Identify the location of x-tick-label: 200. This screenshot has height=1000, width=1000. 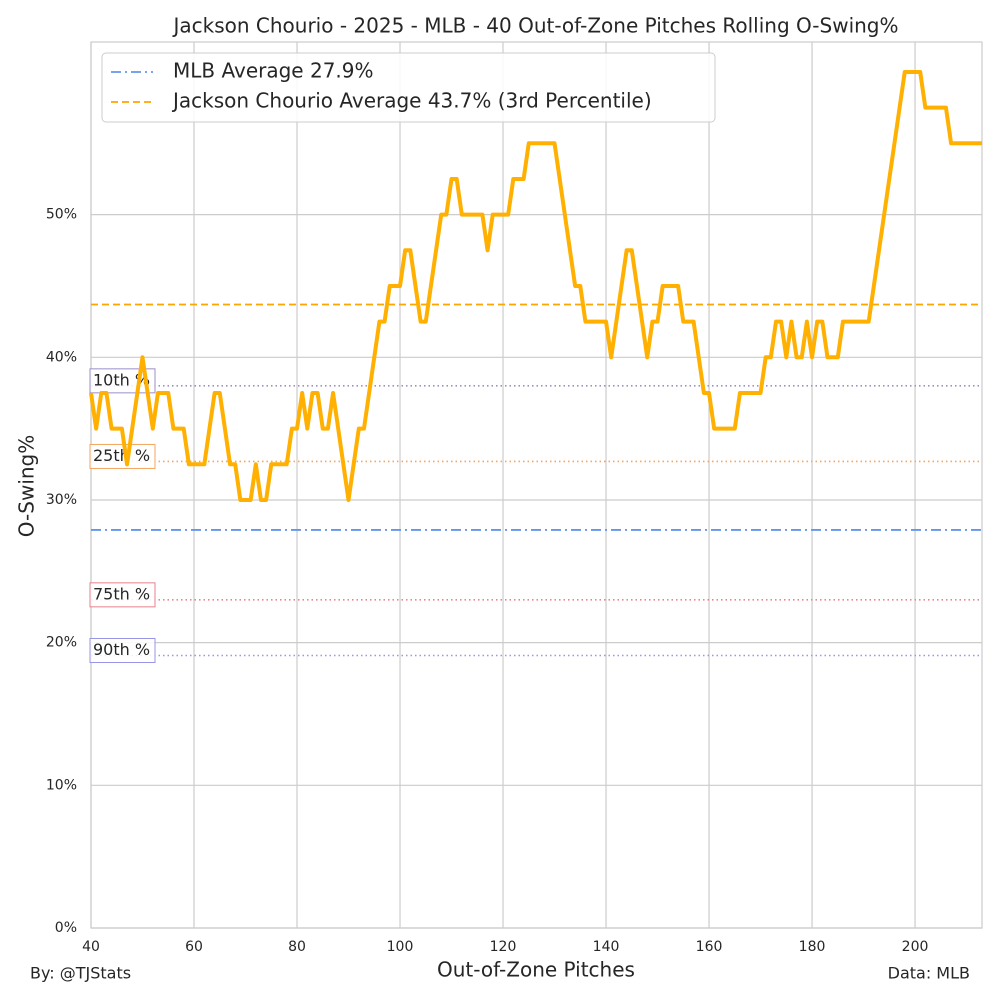
(915, 947).